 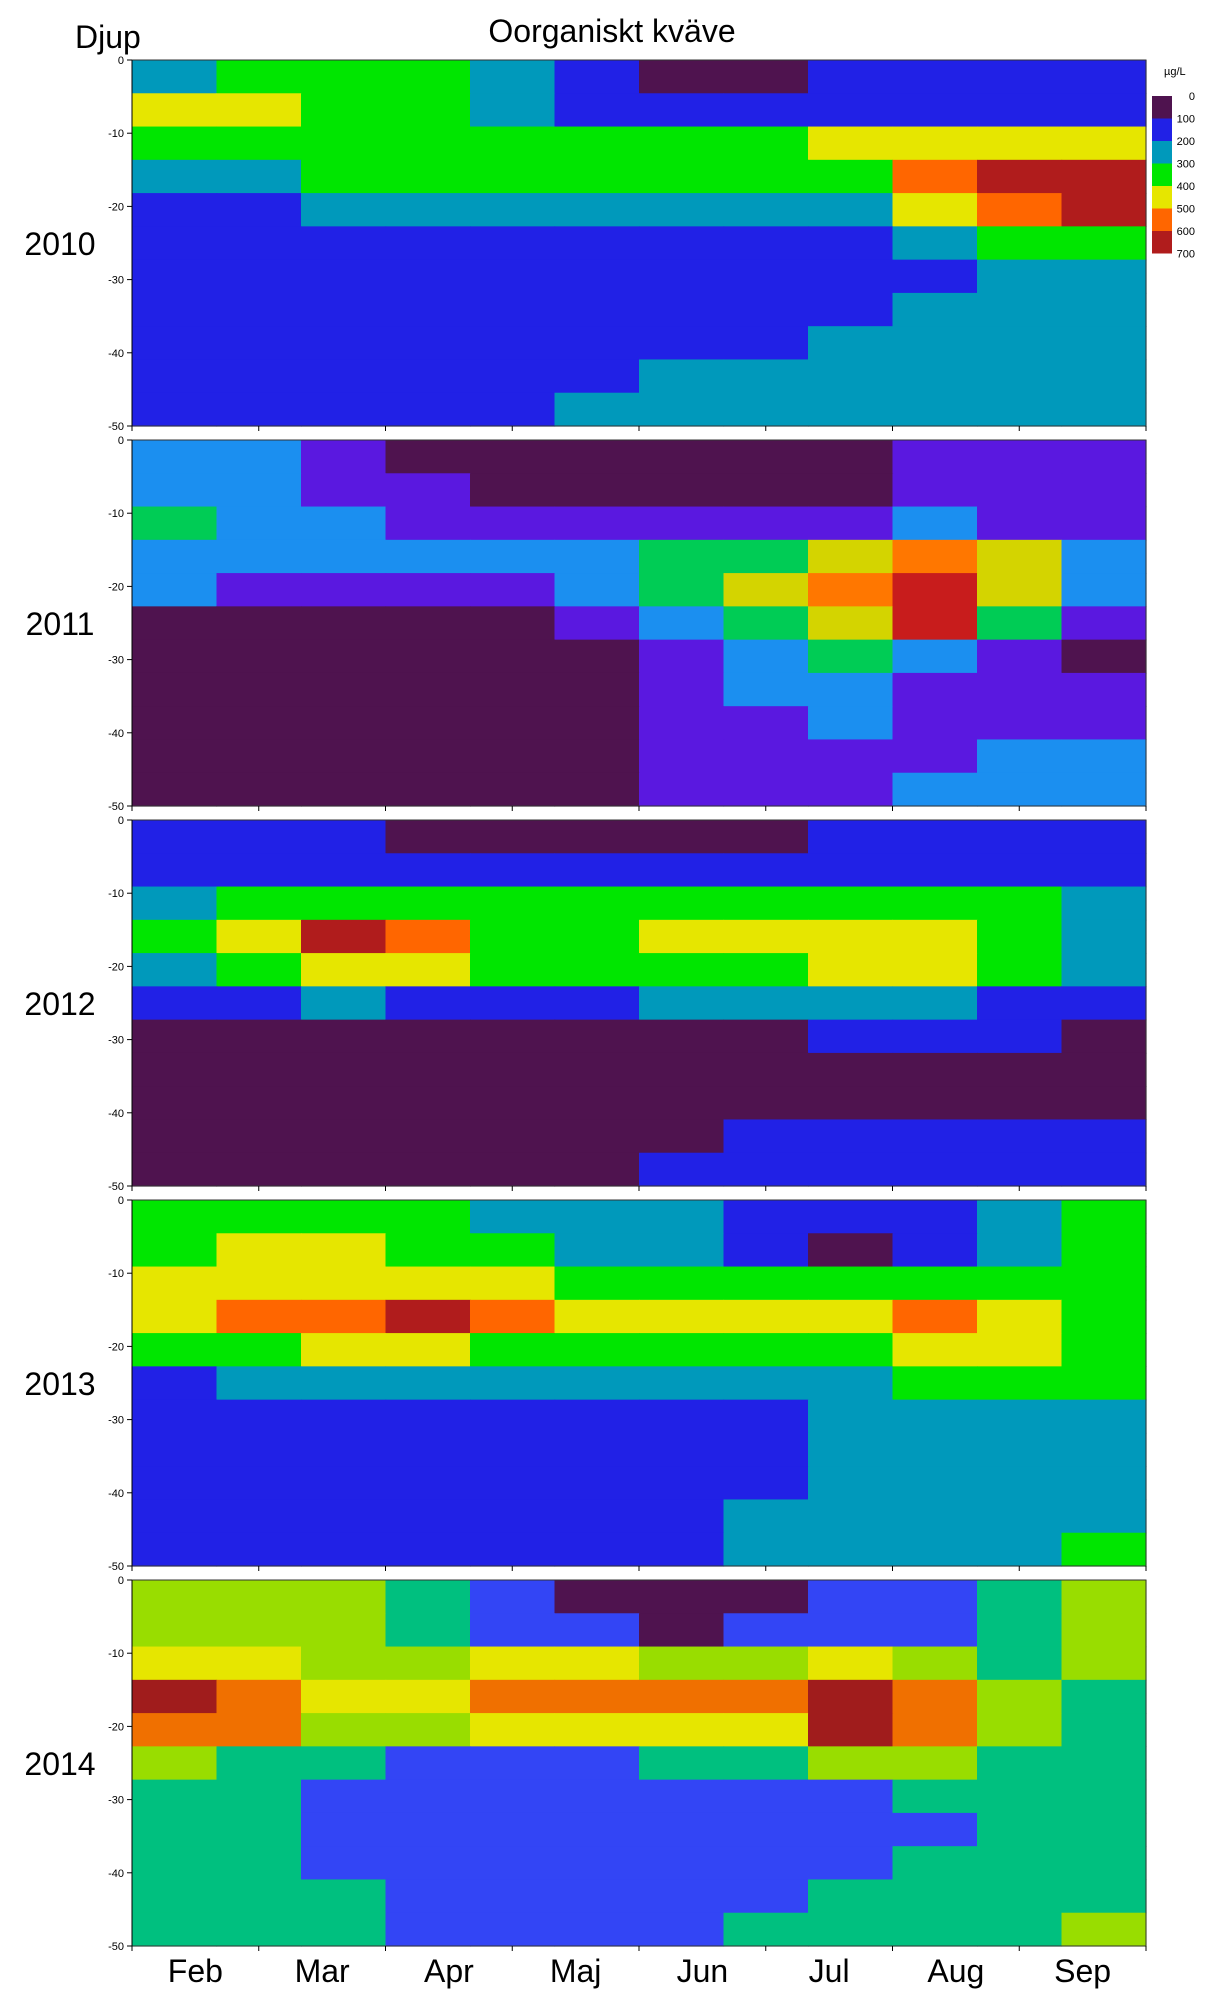 What do you see at coordinates (1173, 176) in the screenshot?
I see `colorbar: 0 100 200 300 400 500 600 700` at bounding box center [1173, 176].